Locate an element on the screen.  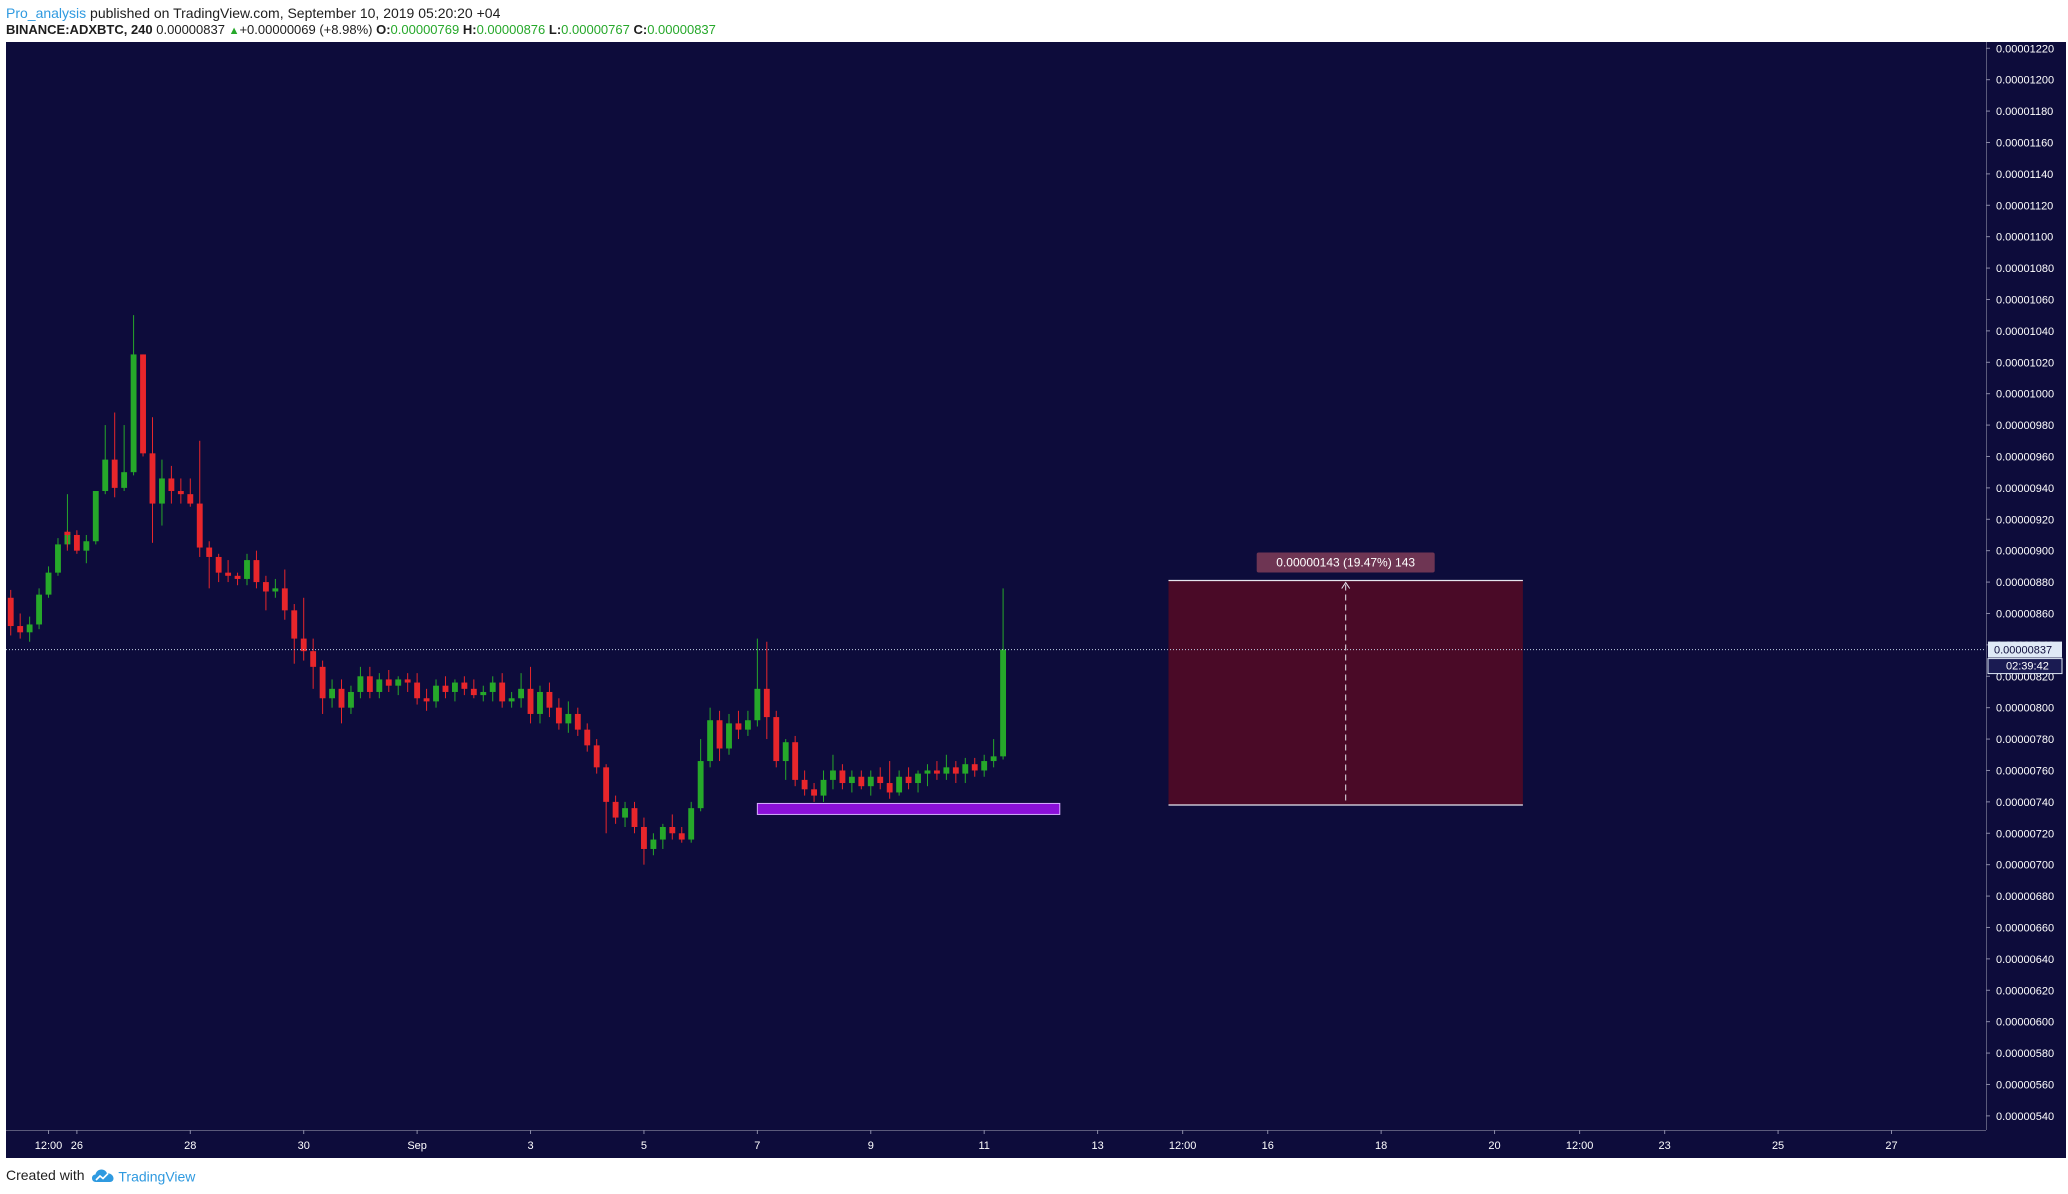
author-link: Pro_analysis is located at coordinates (46, 13).